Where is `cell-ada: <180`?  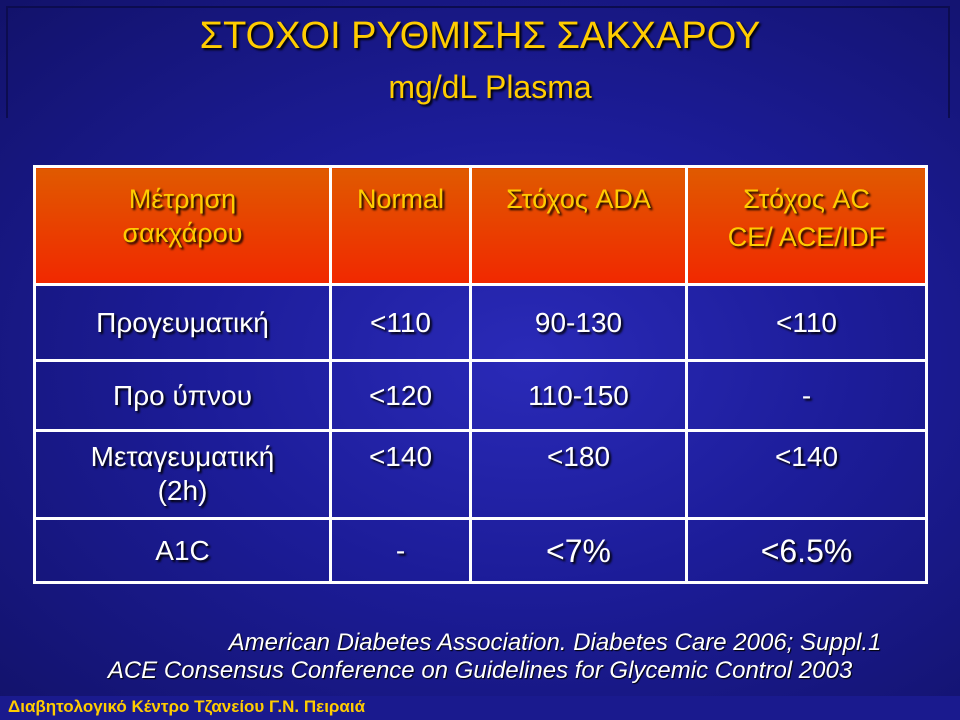
cell-ada: <180 is located at coordinates (578, 474).